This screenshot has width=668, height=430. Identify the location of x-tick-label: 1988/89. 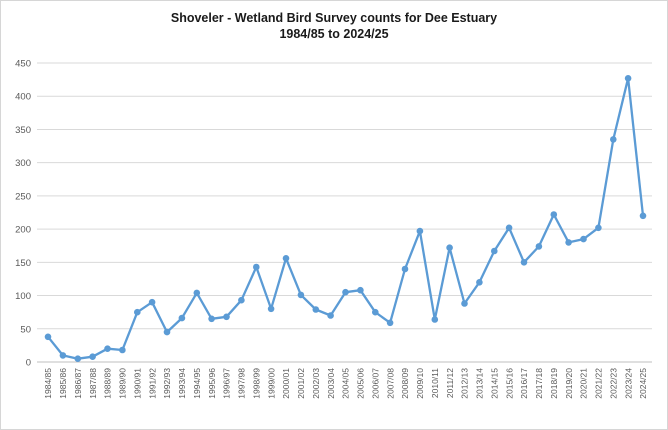
(108, 383).